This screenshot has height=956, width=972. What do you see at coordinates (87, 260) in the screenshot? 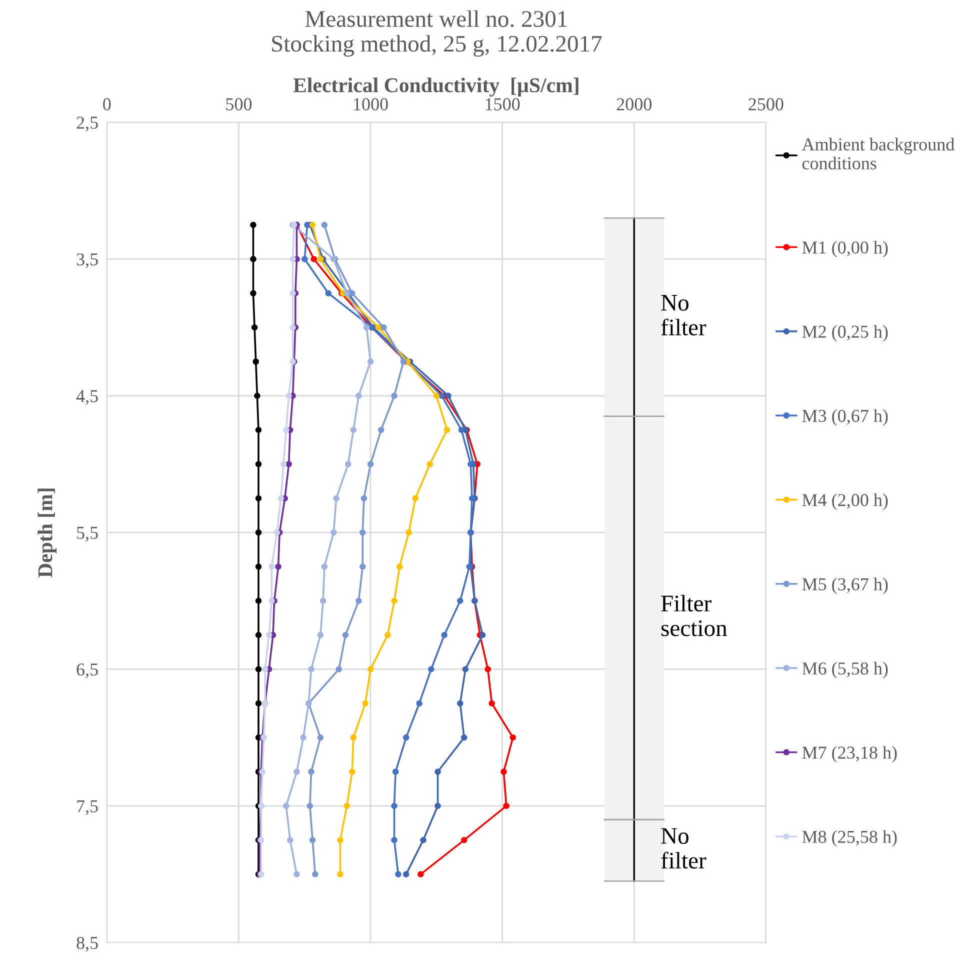
I see `y-tick-label: 3,5` at bounding box center [87, 260].